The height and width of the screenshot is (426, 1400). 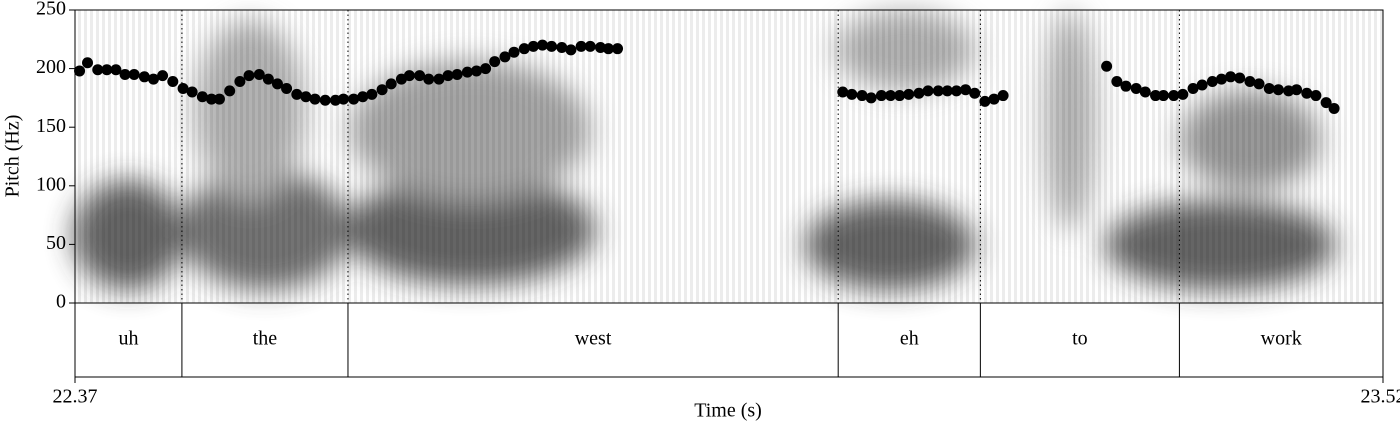 What do you see at coordinates (51, 67) in the screenshot?
I see `y-tick-label: 200` at bounding box center [51, 67].